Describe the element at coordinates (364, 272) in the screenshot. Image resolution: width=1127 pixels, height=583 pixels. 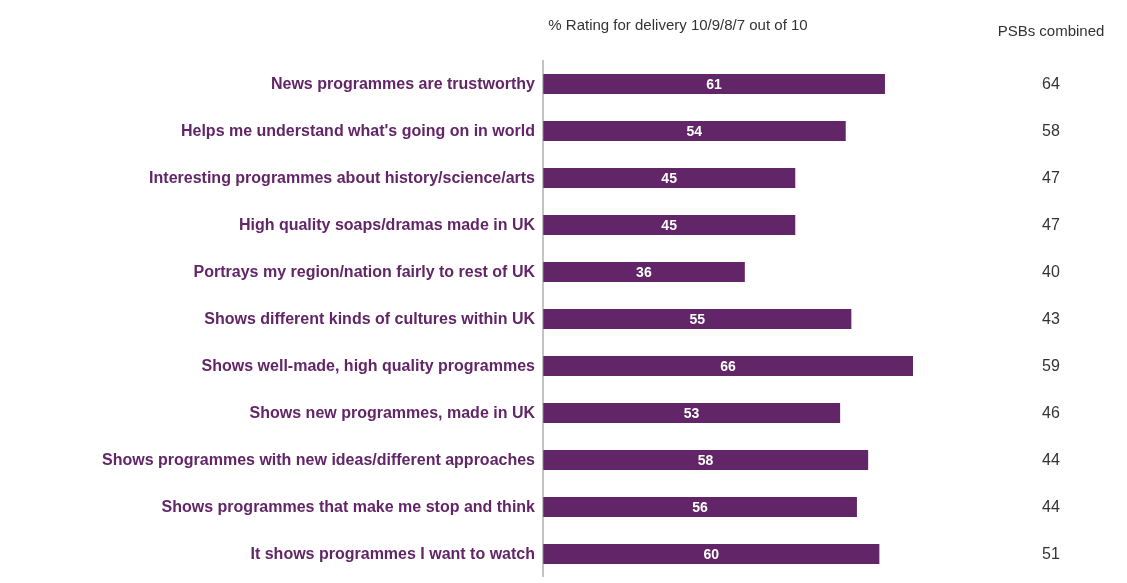
I see `y-tick-label: Portrays my region/nation fairly to rest of UK` at that location.